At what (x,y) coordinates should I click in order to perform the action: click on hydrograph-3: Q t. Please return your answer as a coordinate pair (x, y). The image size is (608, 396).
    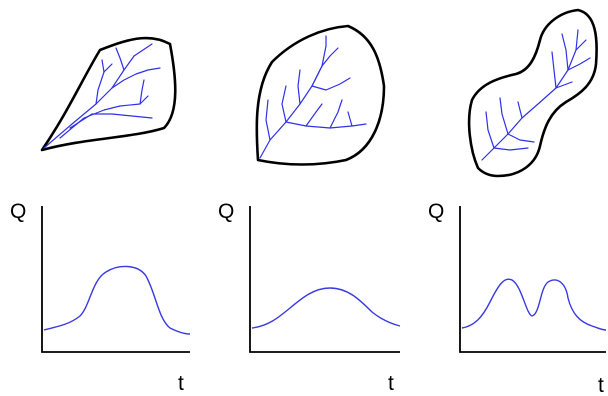
    Looking at the image, I should click on (517, 298).